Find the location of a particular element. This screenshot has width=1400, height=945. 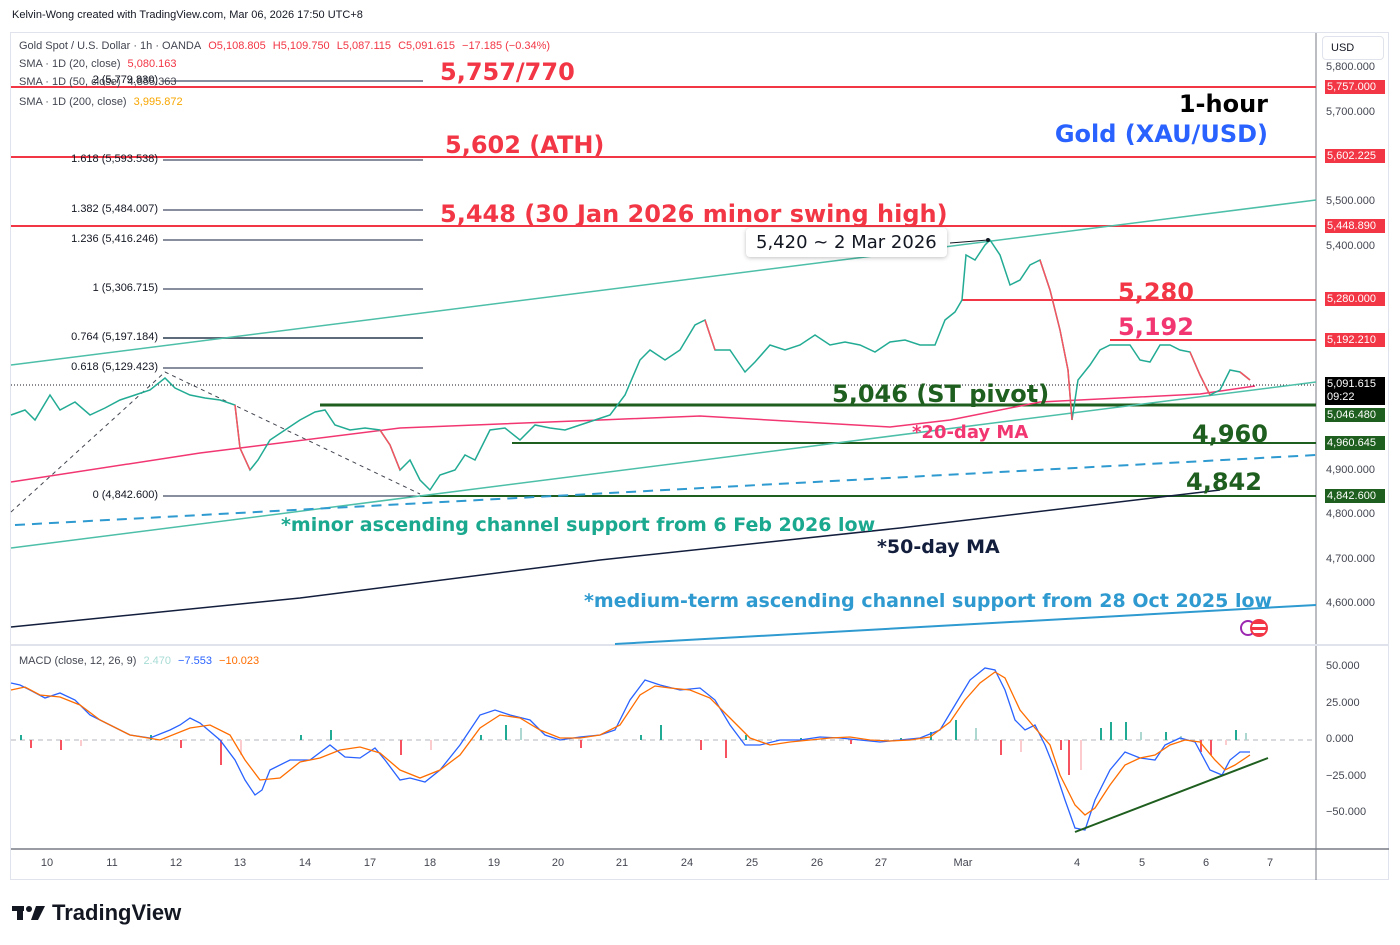

price-tag-5757: 5,757.000 is located at coordinates (1355, 87).